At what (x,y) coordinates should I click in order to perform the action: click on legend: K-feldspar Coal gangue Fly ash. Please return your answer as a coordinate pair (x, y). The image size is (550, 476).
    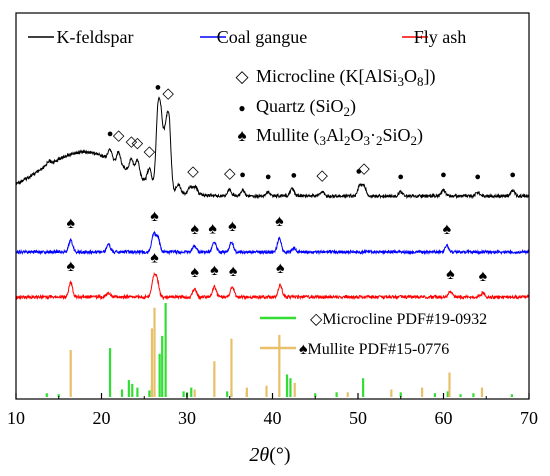
    Looking at the image, I should click on (247, 37).